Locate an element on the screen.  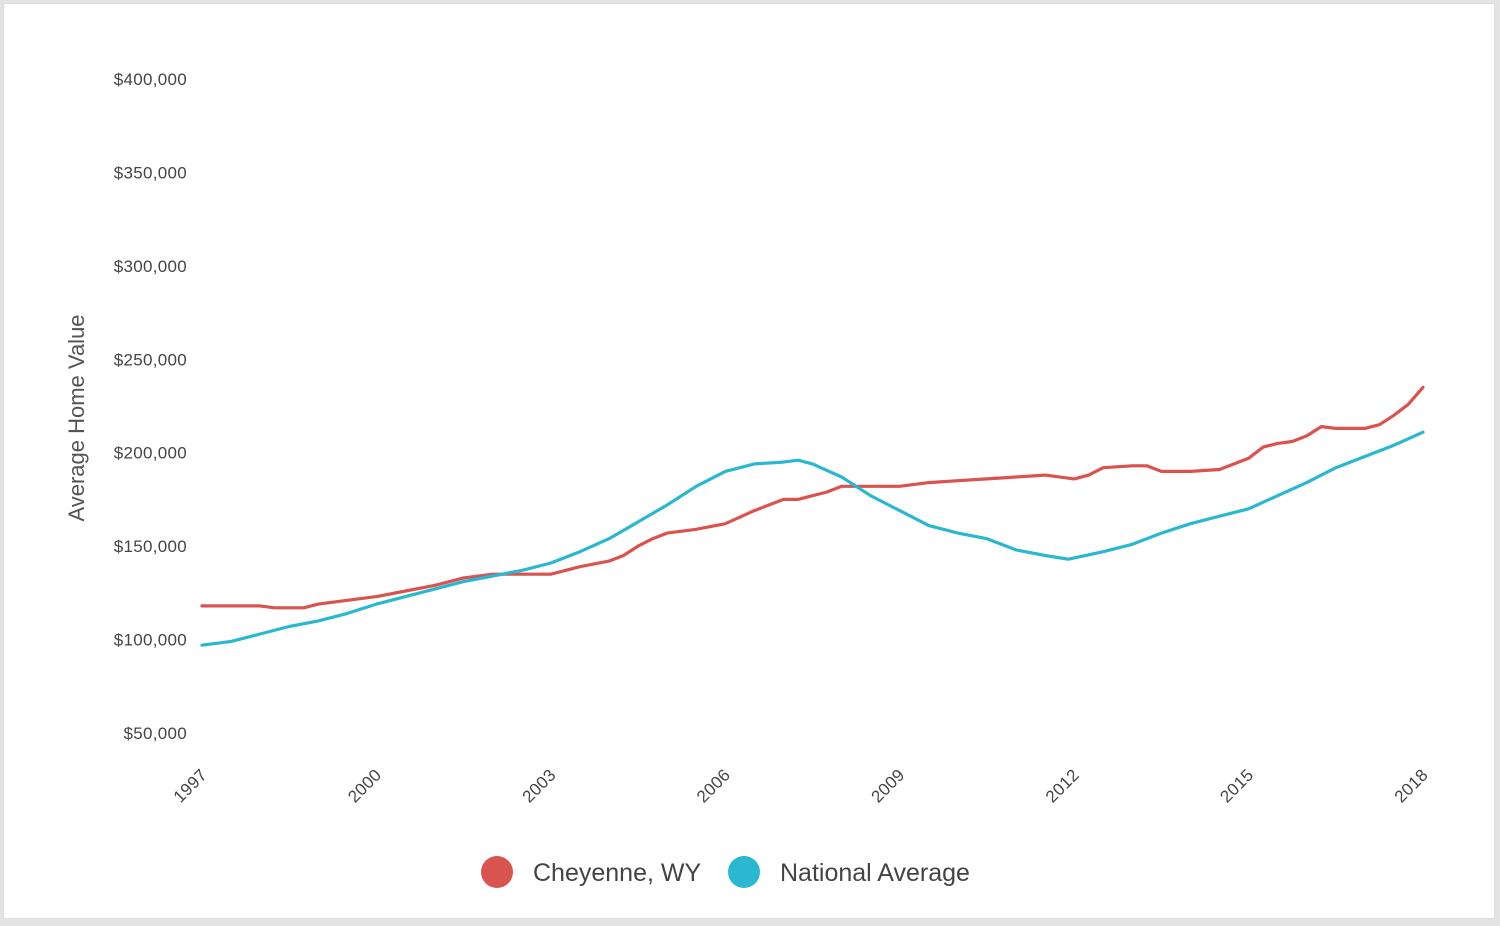
x-tick-label: 2006 is located at coordinates (713, 785).